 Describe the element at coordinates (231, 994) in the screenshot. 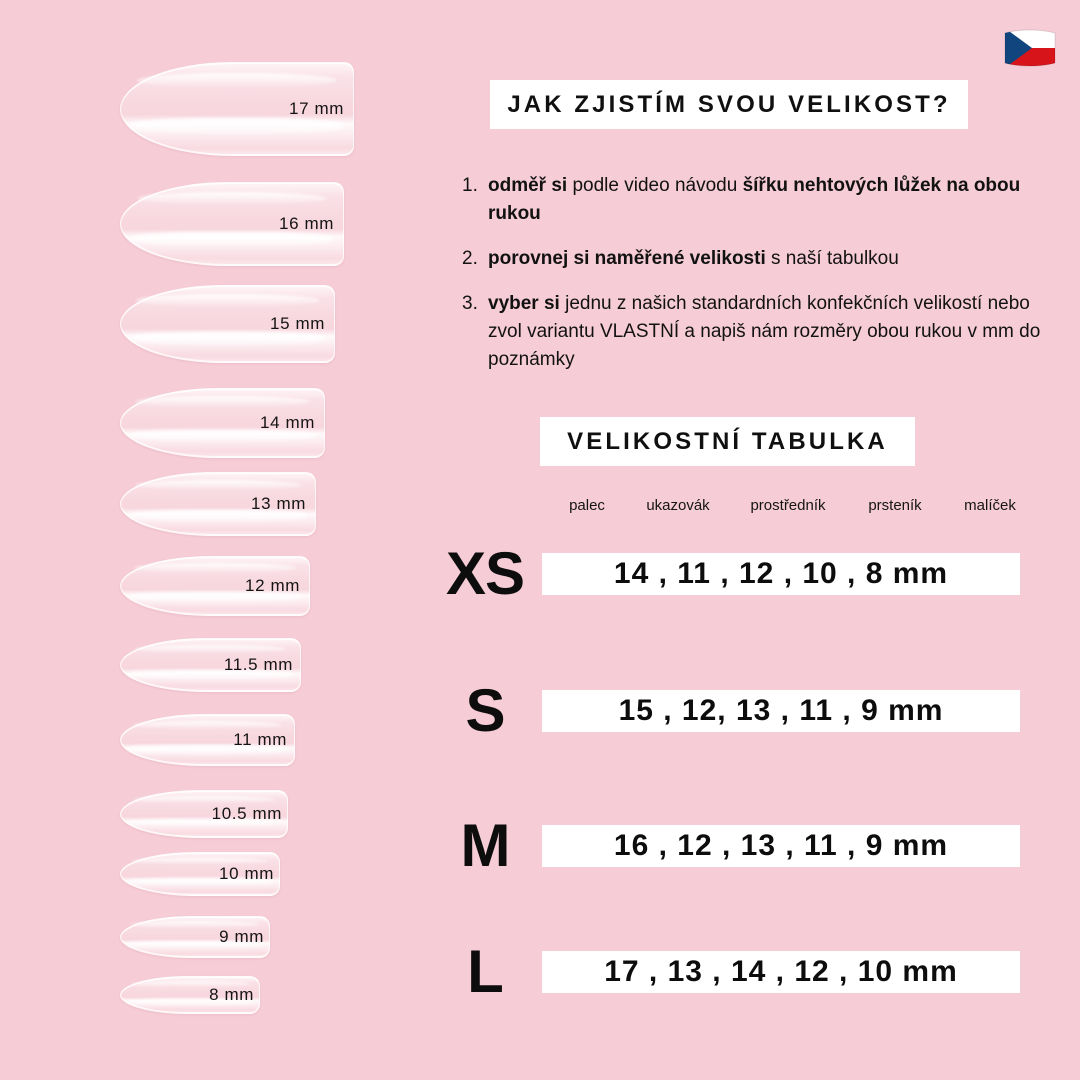

I see `nail-tip-label: 8 mm` at that location.